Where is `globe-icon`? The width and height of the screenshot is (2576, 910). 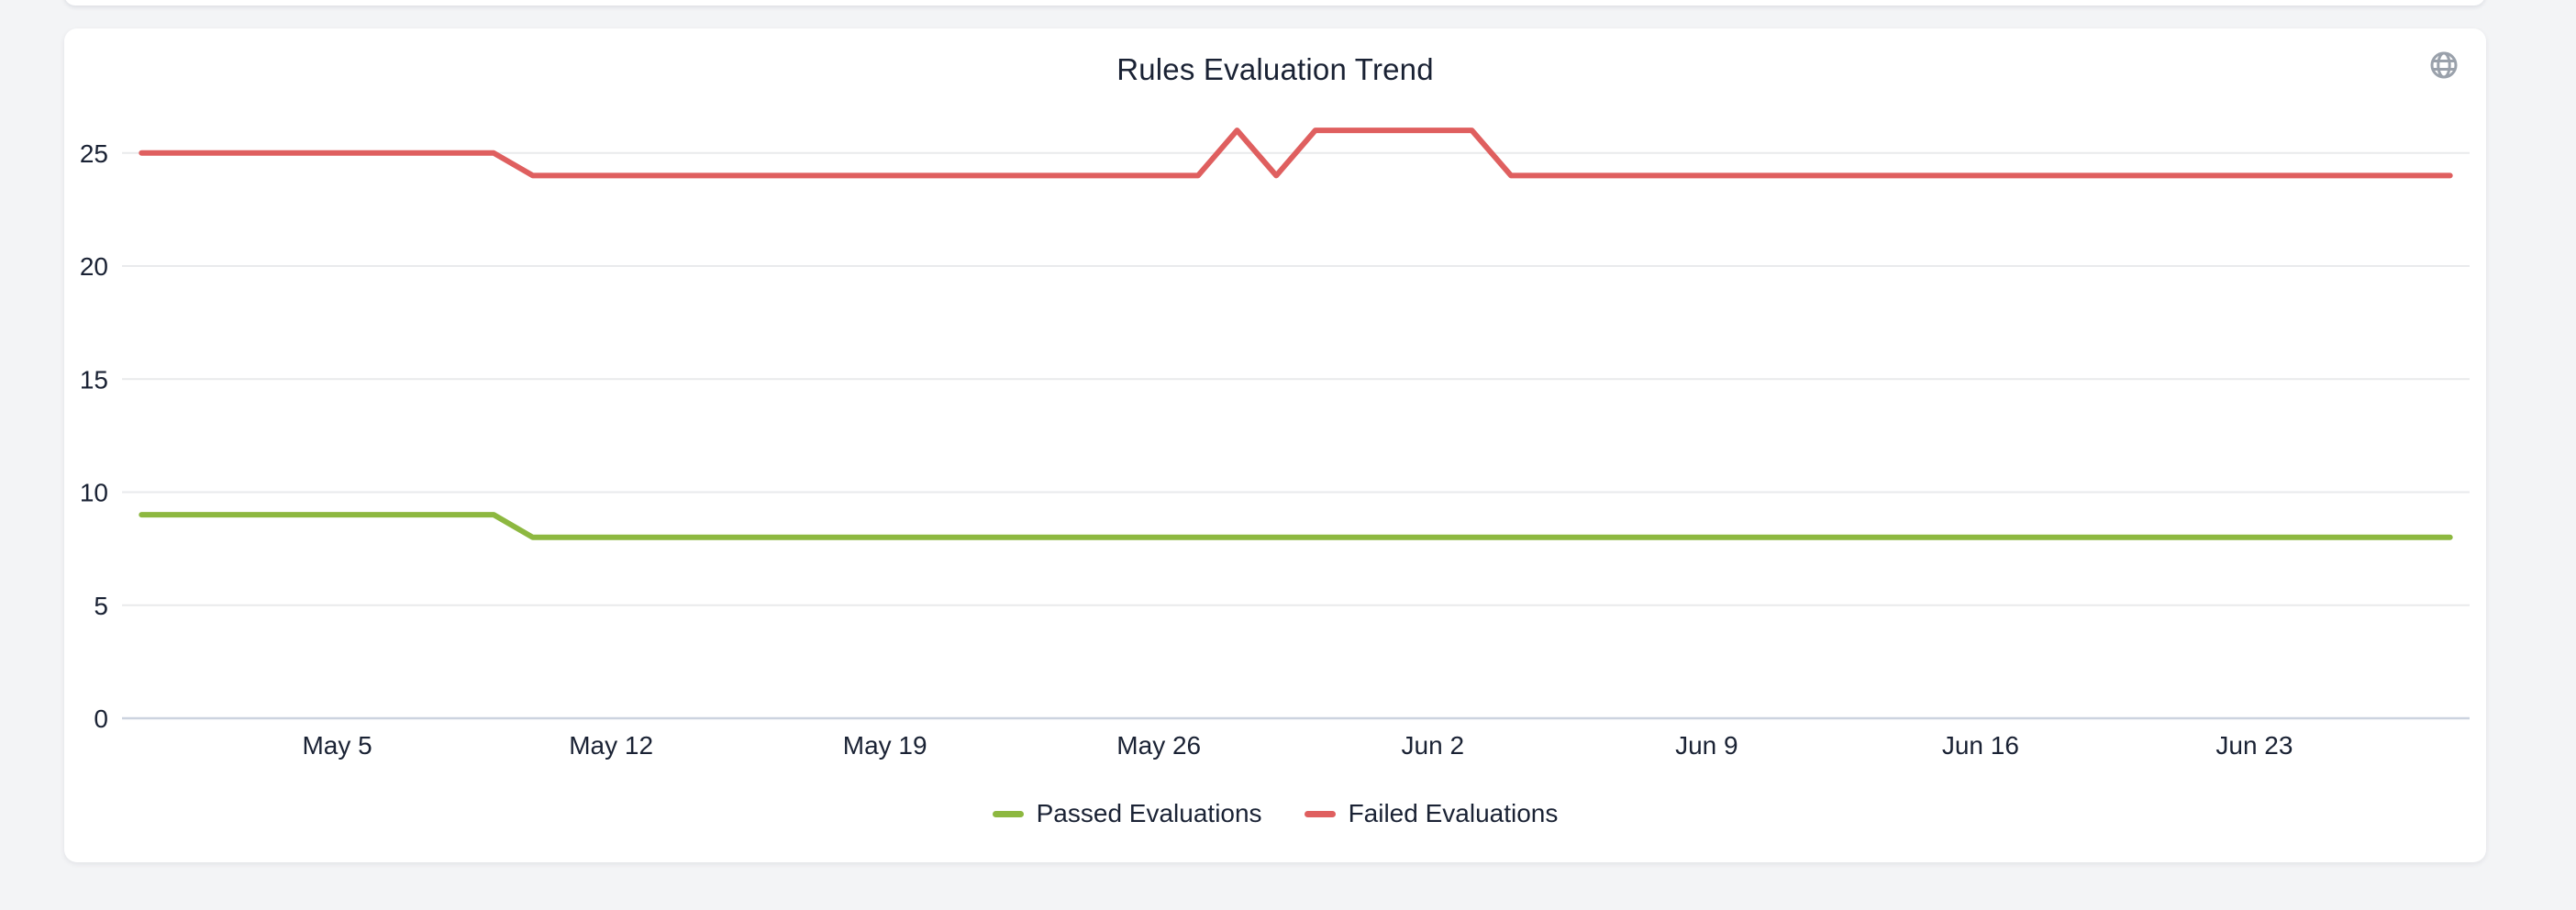
globe-icon is located at coordinates (2444, 65).